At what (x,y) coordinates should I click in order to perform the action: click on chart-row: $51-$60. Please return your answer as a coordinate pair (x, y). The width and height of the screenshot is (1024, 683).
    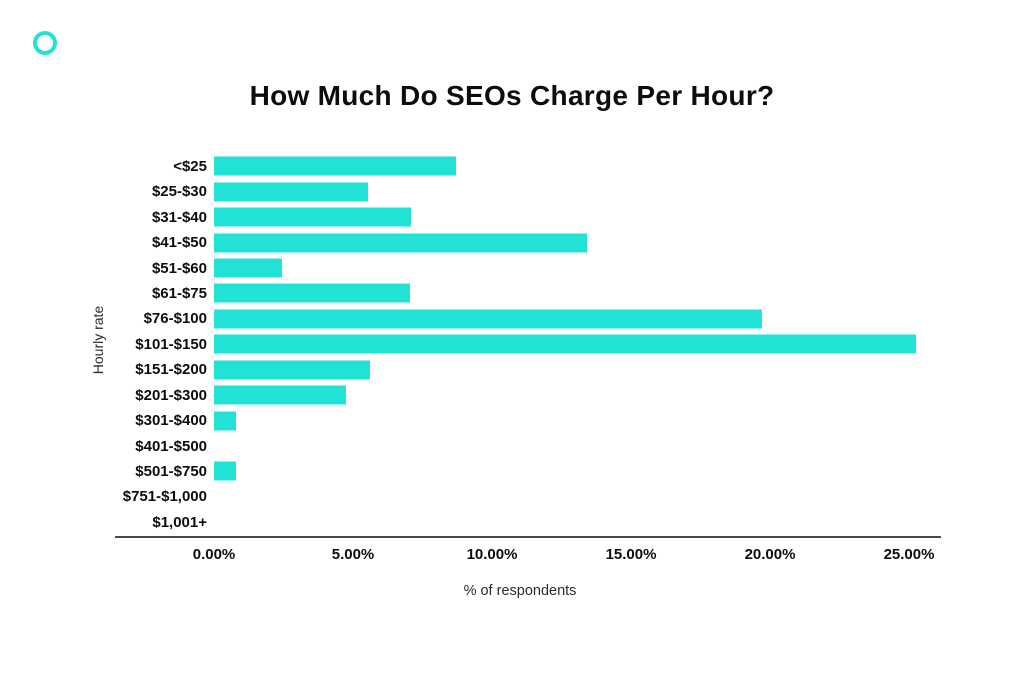
    Looking at the image, I should click on (512, 267).